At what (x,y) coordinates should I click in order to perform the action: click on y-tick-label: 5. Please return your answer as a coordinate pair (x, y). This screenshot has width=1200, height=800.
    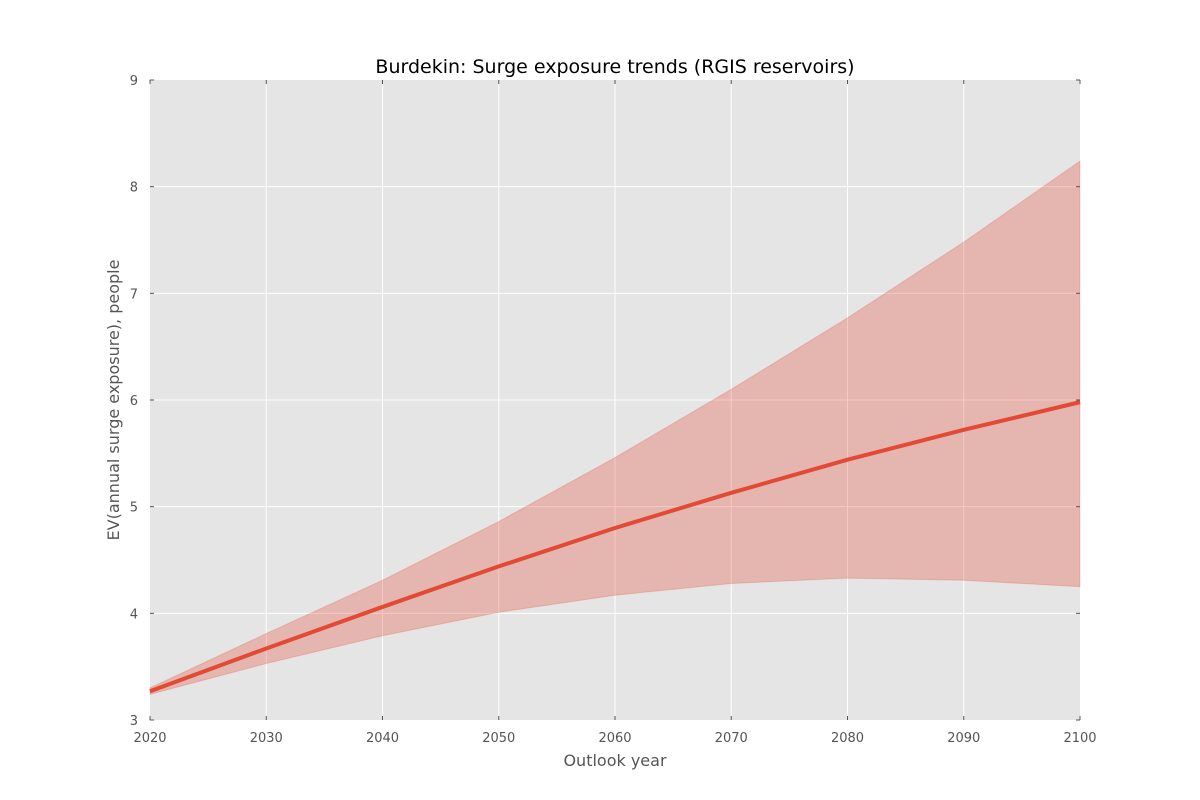
    Looking at the image, I should click on (134, 508).